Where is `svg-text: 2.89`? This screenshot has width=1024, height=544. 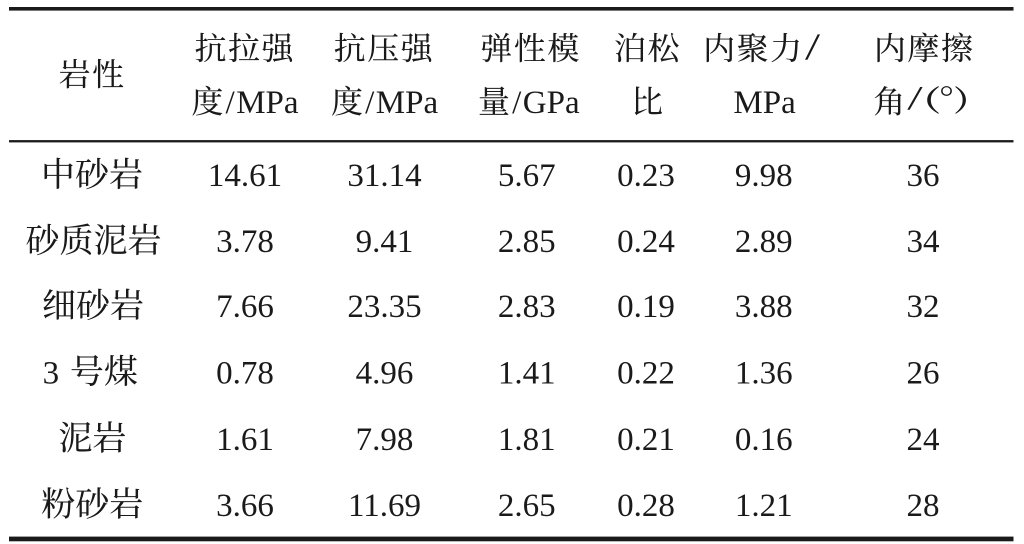 svg-text: 2.89 is located at coordinates (764, 242).